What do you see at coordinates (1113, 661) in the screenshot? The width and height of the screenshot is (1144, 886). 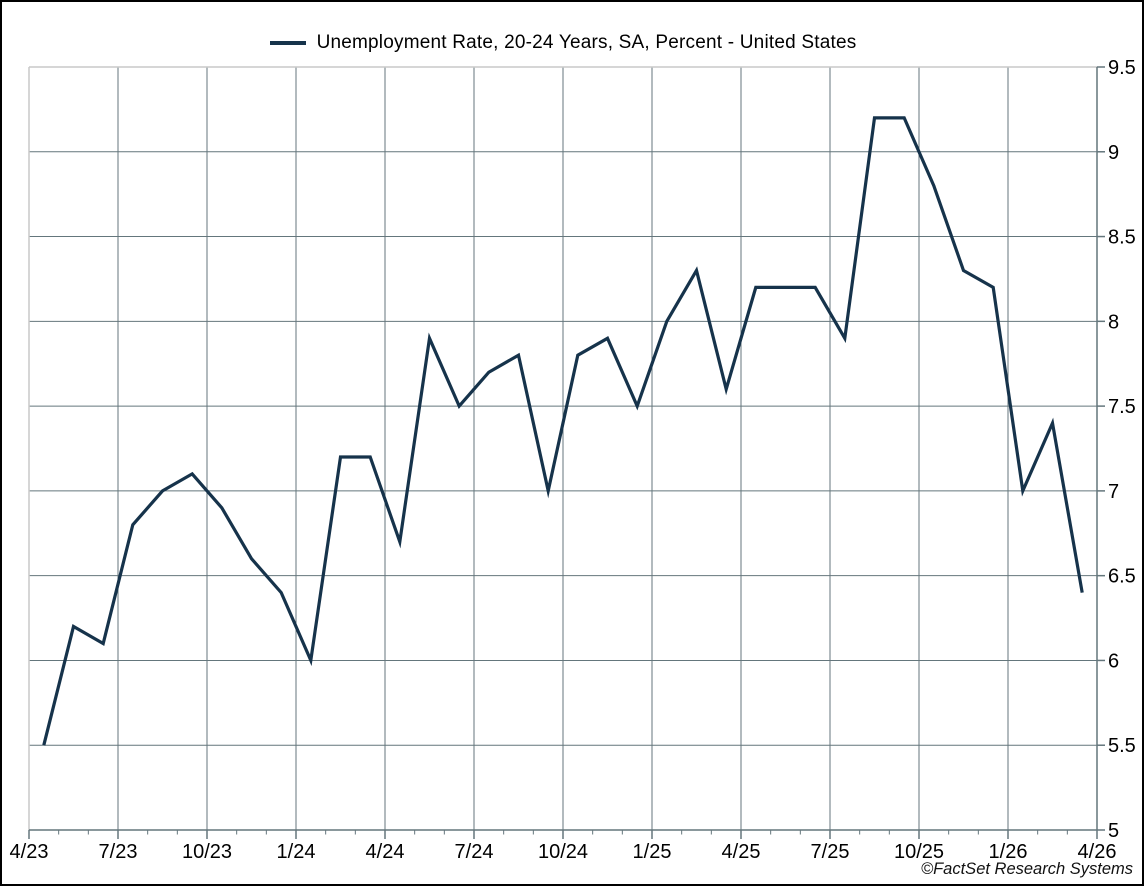 I see `y-tick-label: 6` at bounding box center [1113, 661].